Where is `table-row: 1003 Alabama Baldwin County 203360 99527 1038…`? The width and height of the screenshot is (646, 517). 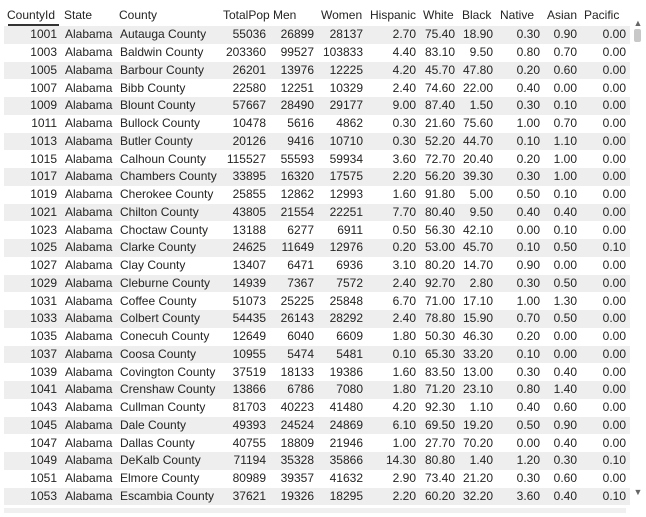 table-row: 1003 Alabama Baldwin County 203360 99527 1038… is located at coordinates (317, 52).